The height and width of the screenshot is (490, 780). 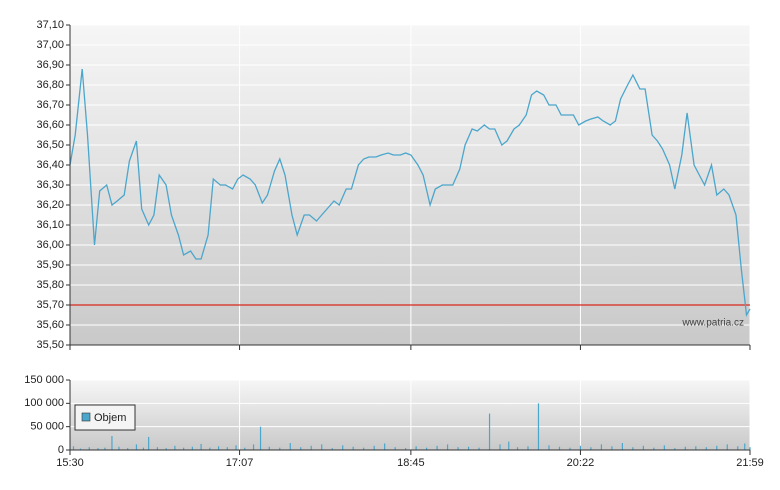 I want to click on y-tick-label: 36,40, so click(x=50, y=165).